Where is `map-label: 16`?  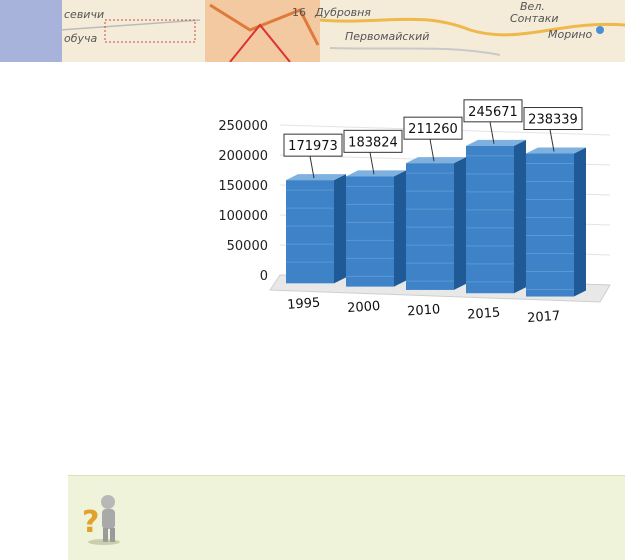 map-label: 16 is located at coordinates (299, 12).